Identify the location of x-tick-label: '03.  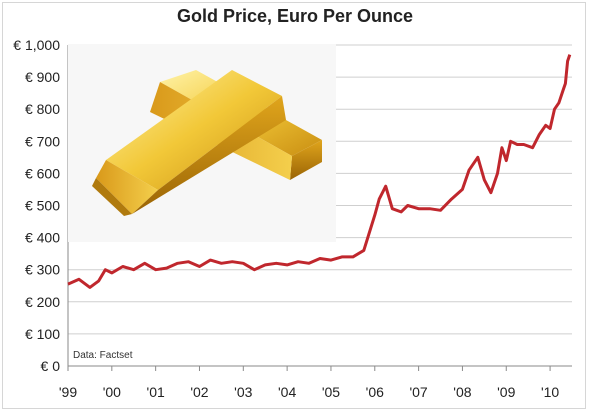
(243, 392).